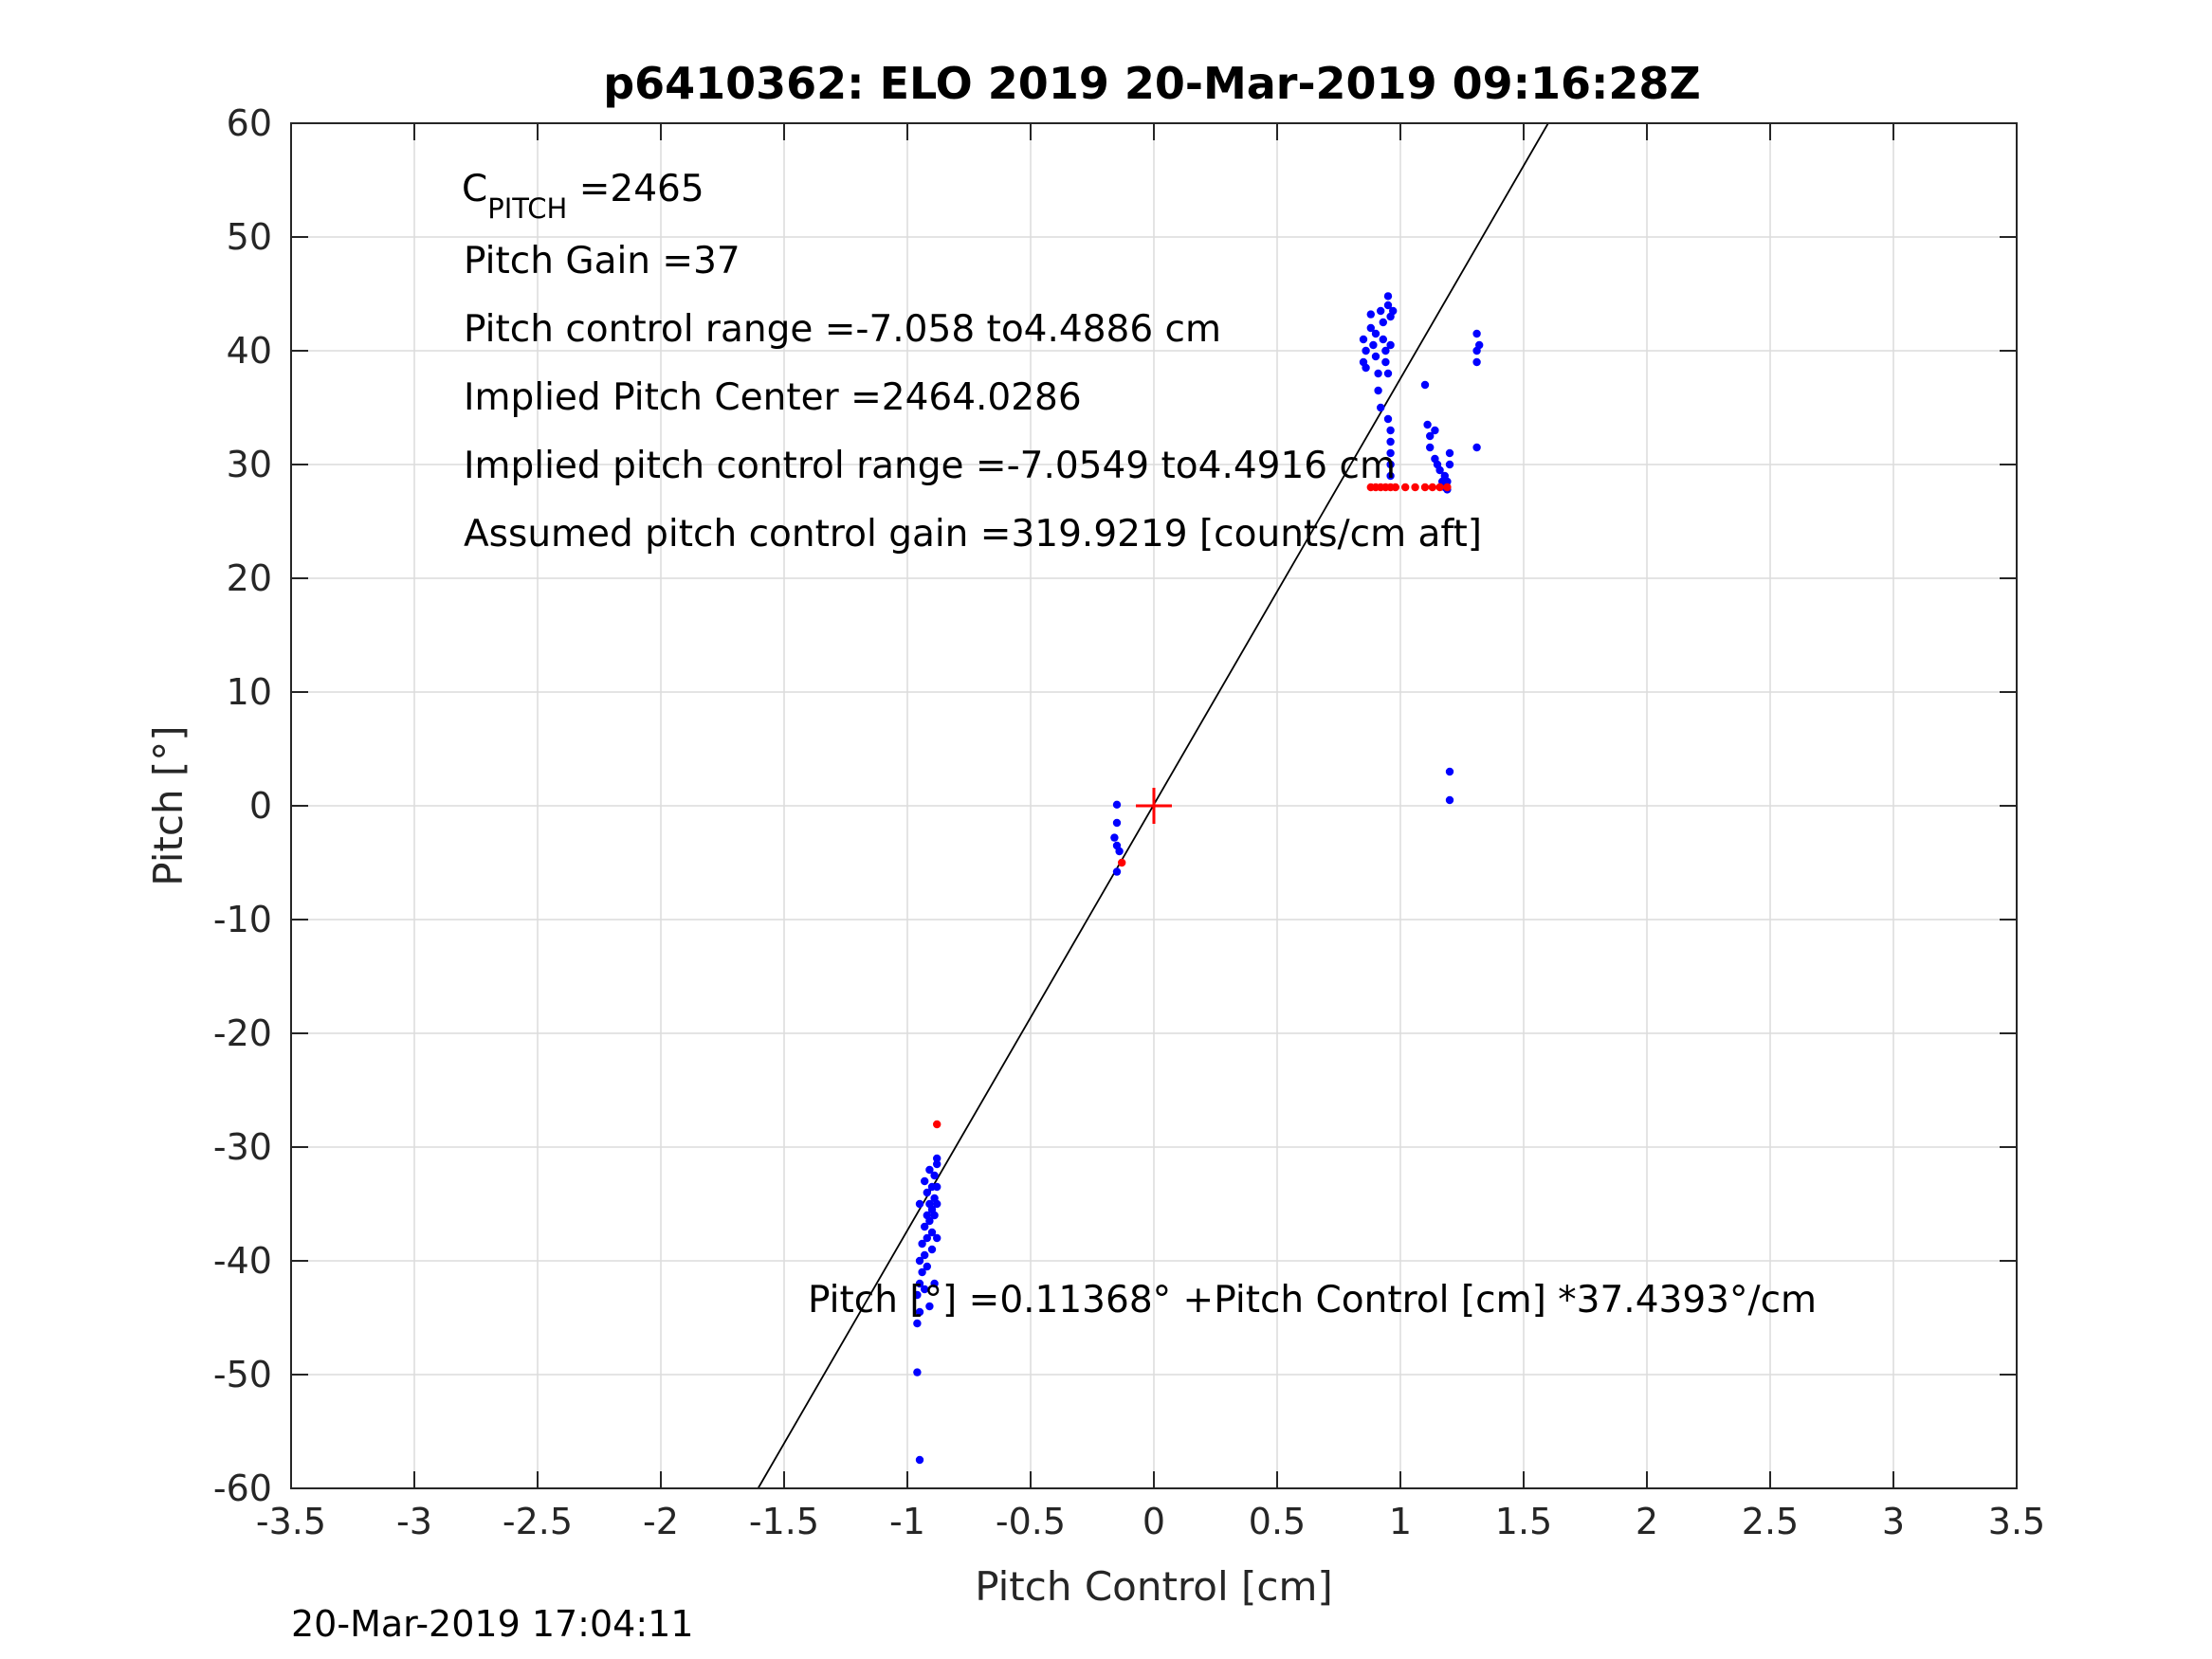 The image size is (2212, 1659). What do you see at coordinates (249, 123) in the screenshot?
I see `y-tick-label: 60` at bounding box center [249, 123].